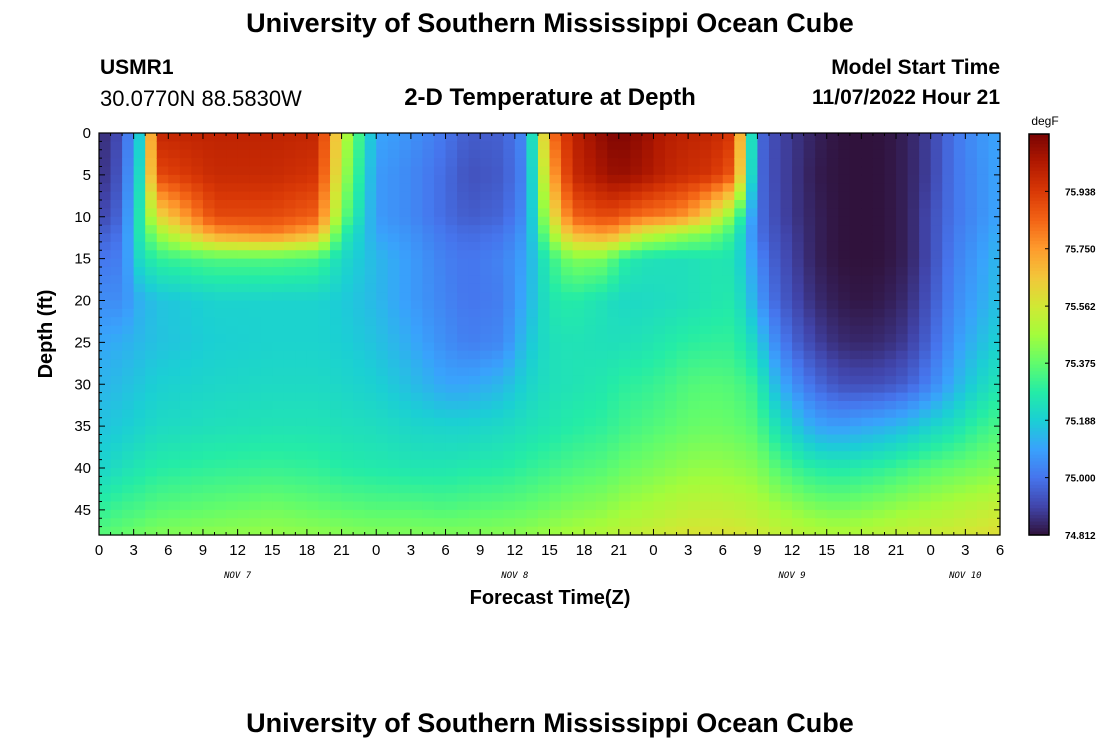 This screenshot has height=750, width=1100. I want to click on x-tick-label: 6, so click(168, 550).